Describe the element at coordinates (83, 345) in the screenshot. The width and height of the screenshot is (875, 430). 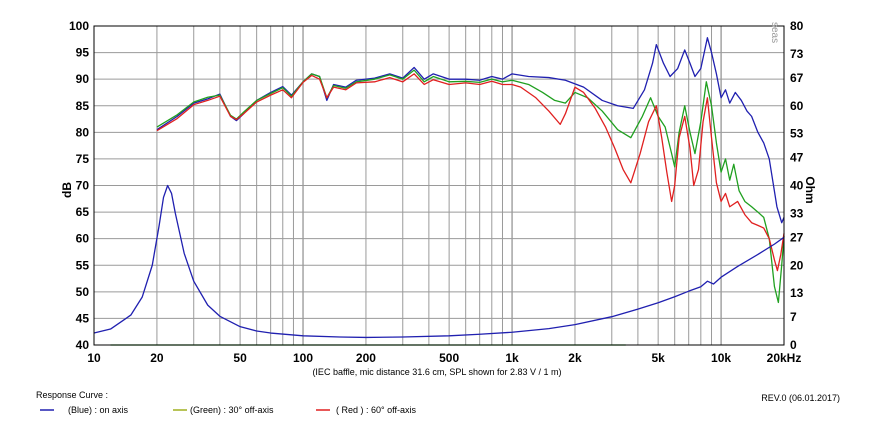
I see `y-tick-label: 40` at that location.